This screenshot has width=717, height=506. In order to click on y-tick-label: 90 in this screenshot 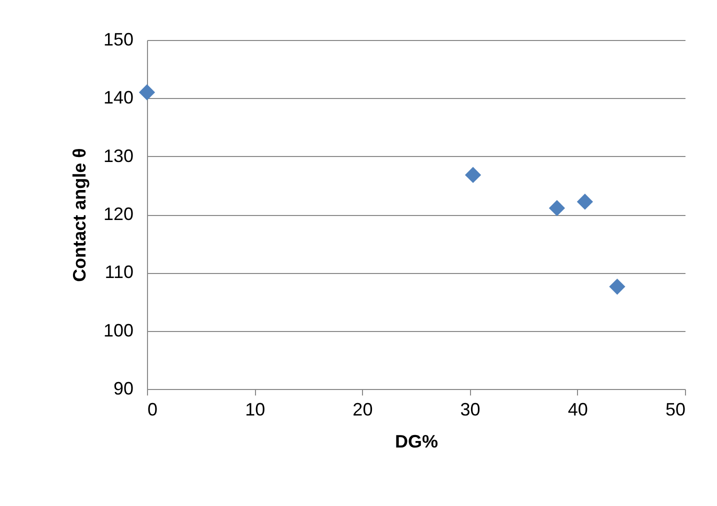, I will do `click(123, 388)`.